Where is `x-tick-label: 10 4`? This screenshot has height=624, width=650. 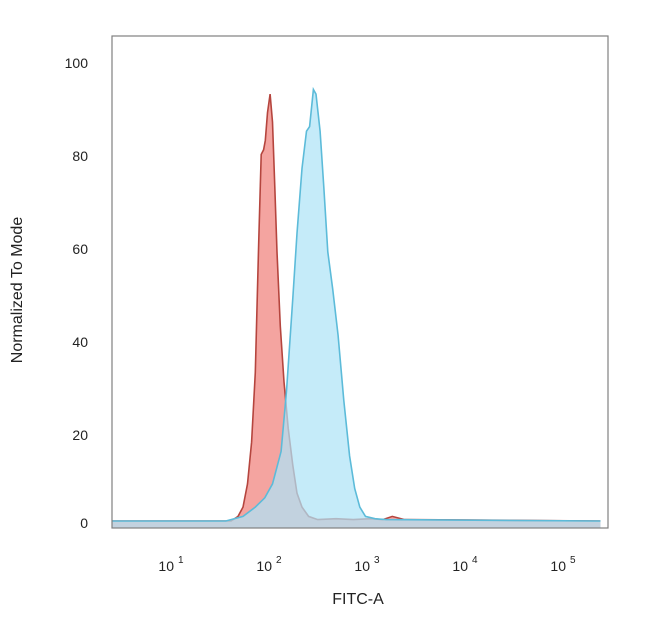 x-tick-label: 10 4 is located at coordinates (465, 564).